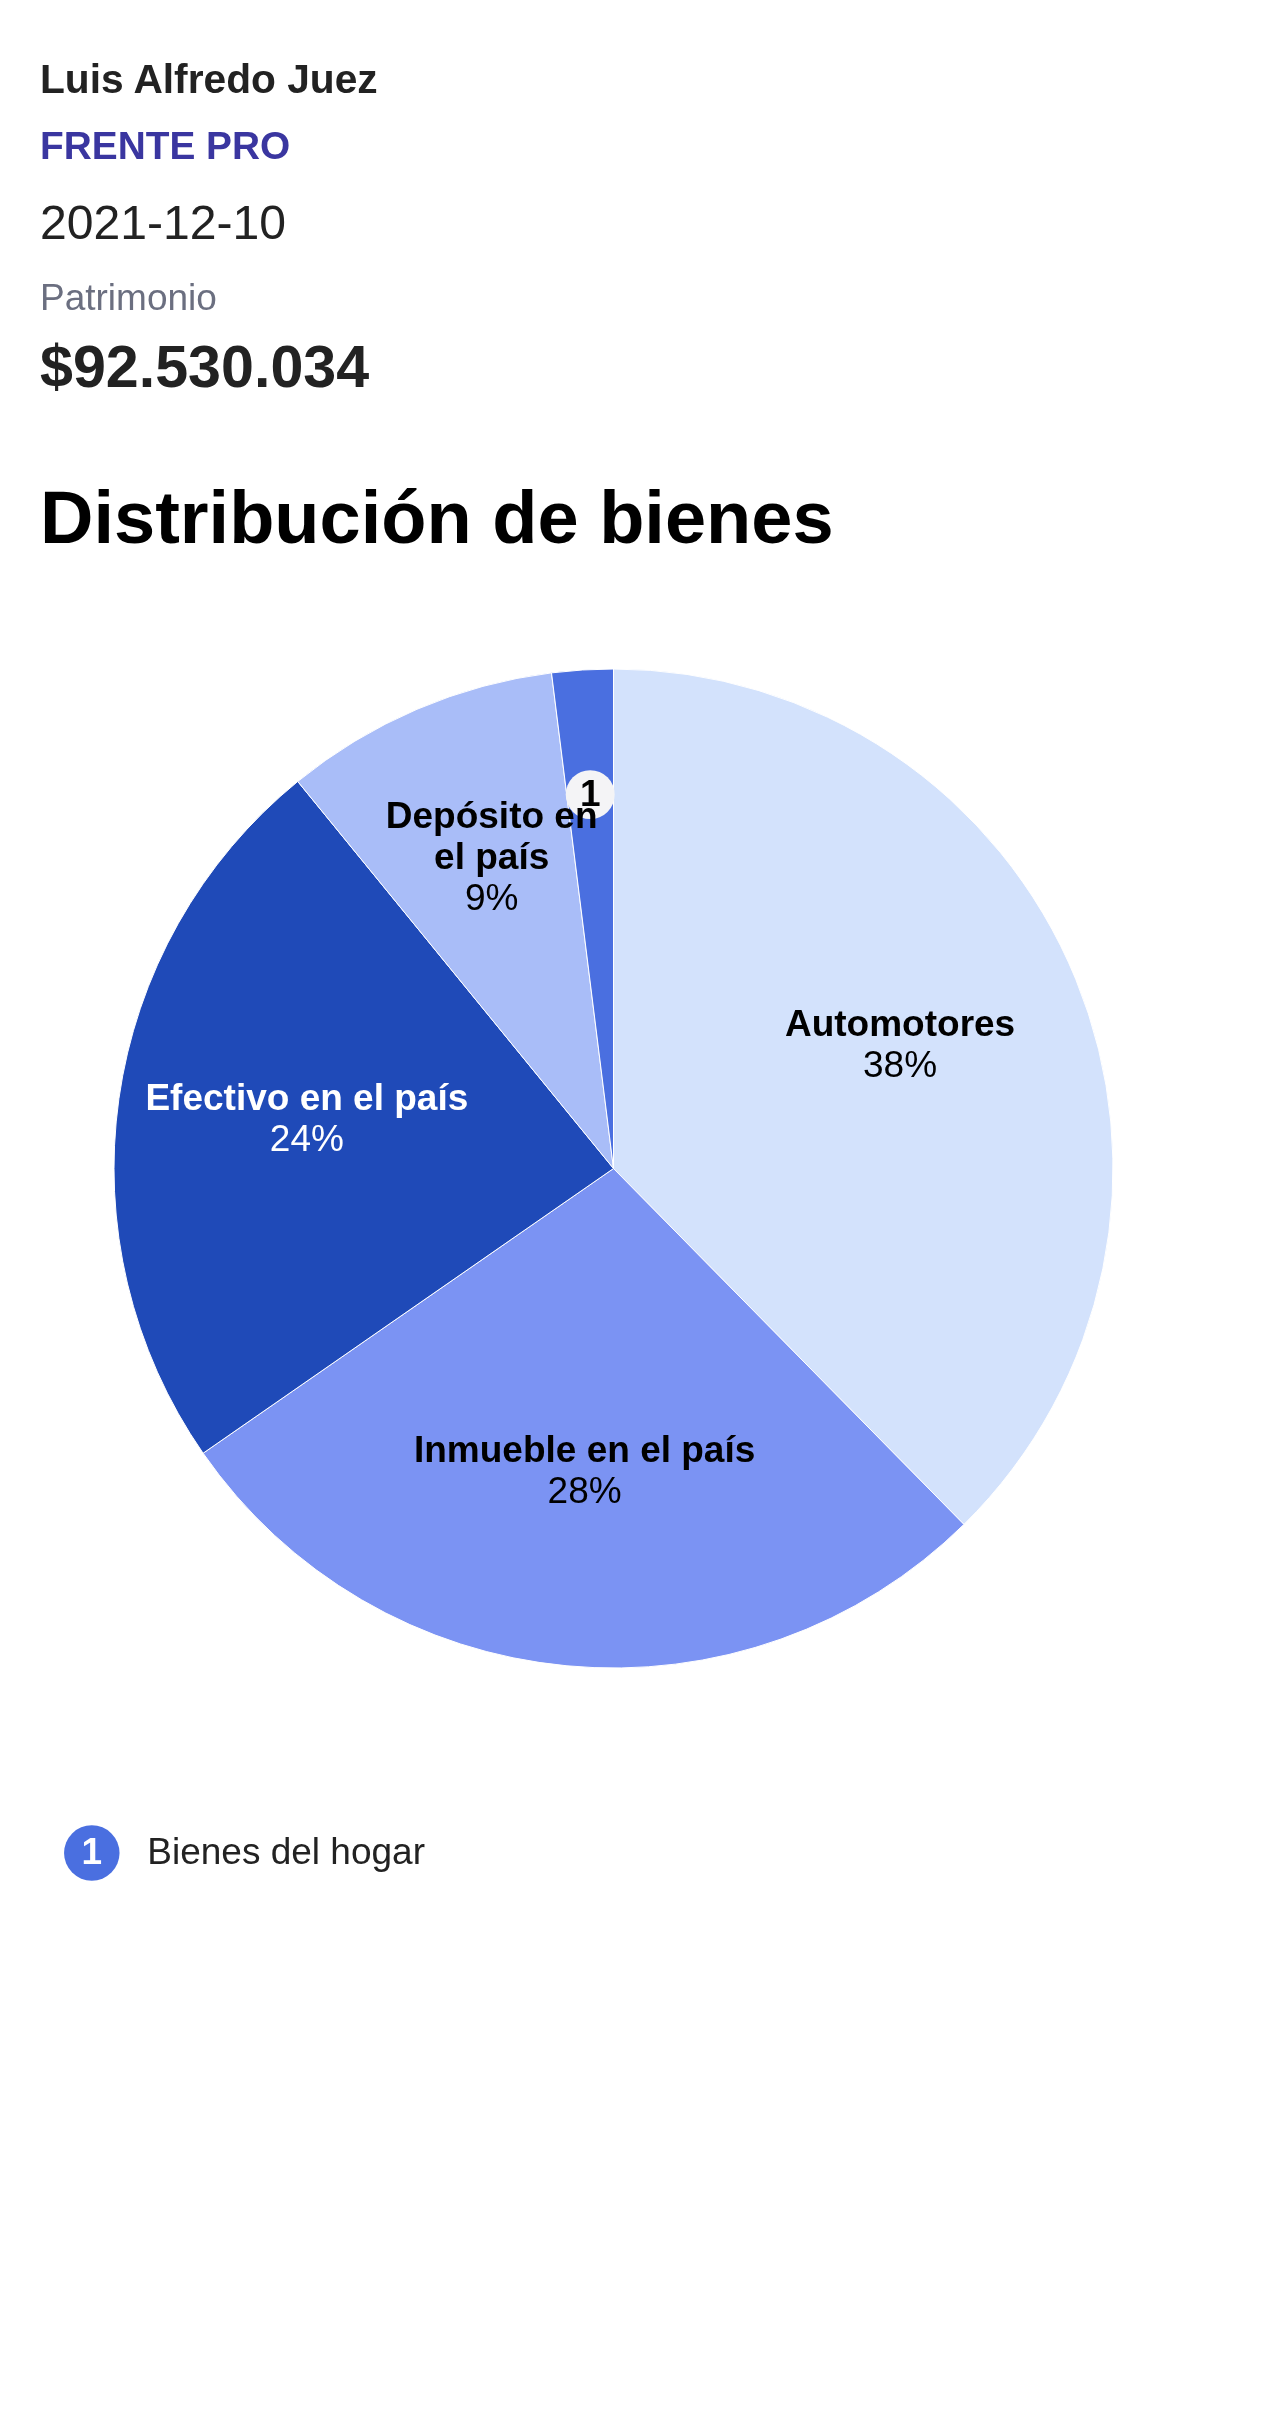  What do you see at coordinates (307, 1098) in the screenshot?
I see `slice-label: Efectivo en el país` at bounding box center [307, 1098].